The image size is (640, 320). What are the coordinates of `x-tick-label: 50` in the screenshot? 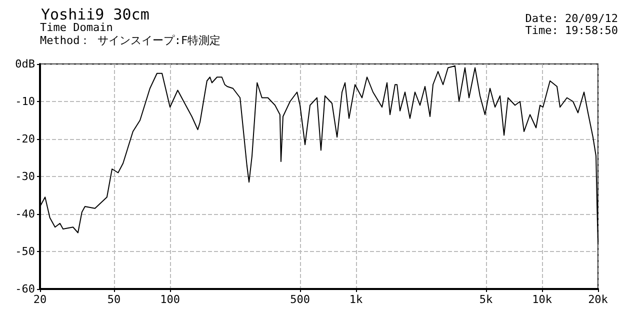 It's located at (114, 299).